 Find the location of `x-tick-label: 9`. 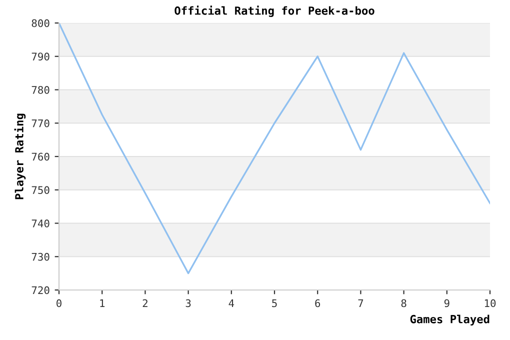

x-tick-label: 9 is located at coordinates (447, 303).